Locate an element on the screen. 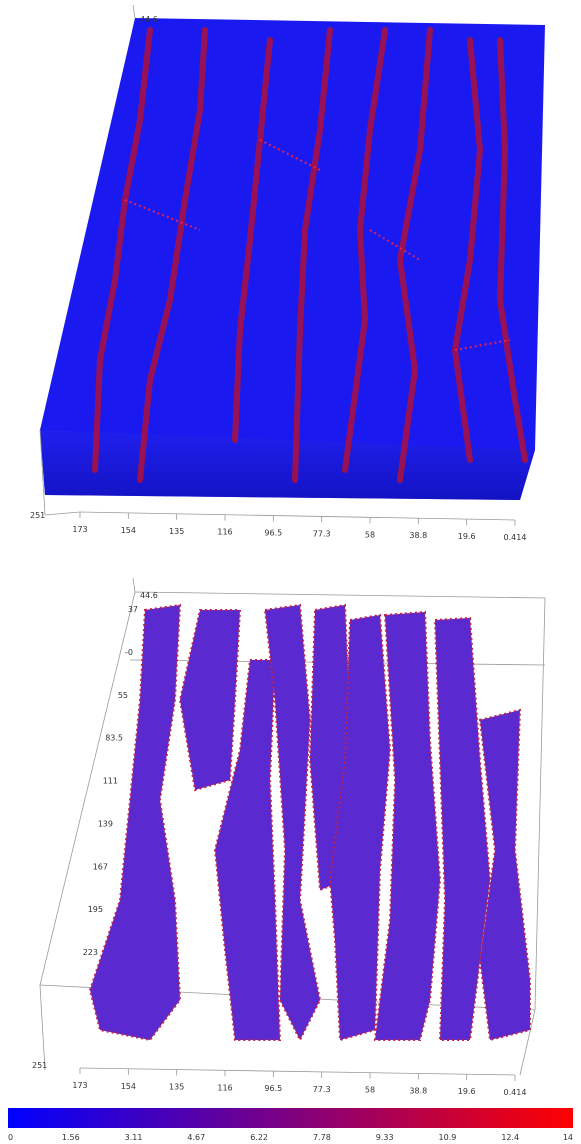  colorbar-ticks: 0 1.56 3.11 4.67 6.22 7.78 9.33 10.9 12.4 14 is located at coordinates (290, 1137).